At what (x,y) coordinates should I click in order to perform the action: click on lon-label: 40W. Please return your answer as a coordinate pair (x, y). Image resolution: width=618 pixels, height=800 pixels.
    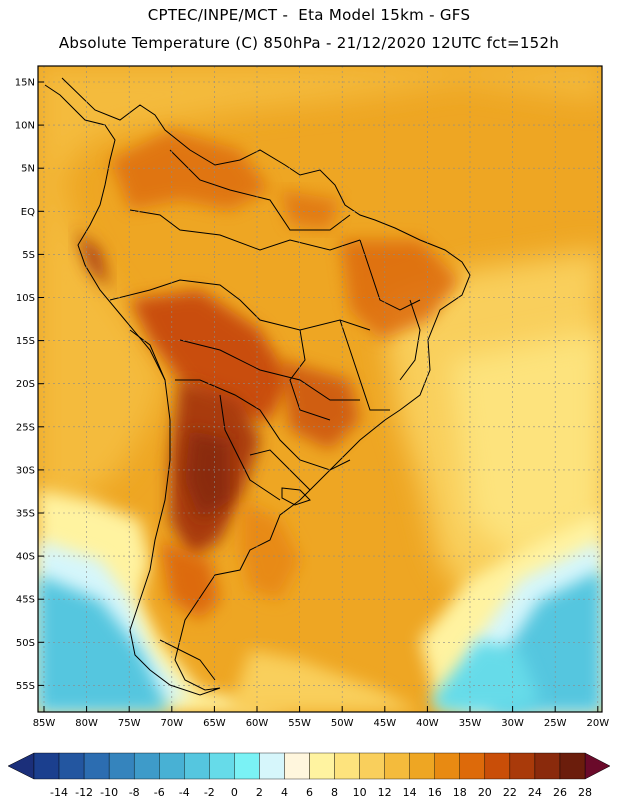
    Looking at the image, I should click on (427, 723).